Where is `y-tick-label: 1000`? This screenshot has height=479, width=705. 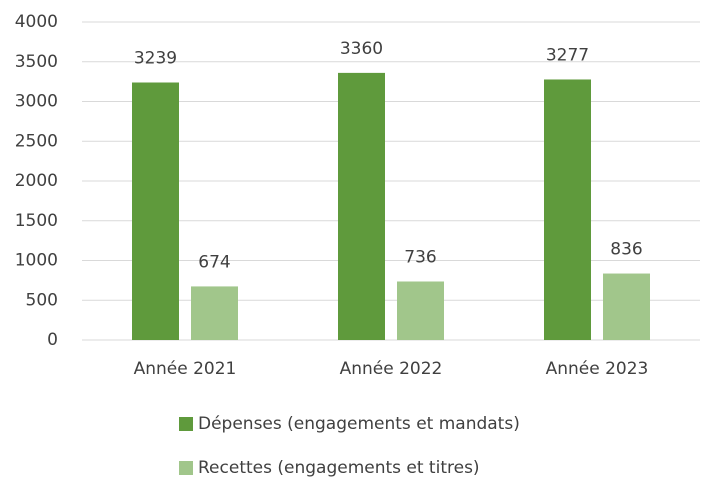
y-tick-label: 1000 is located at coordinates (36, 261).